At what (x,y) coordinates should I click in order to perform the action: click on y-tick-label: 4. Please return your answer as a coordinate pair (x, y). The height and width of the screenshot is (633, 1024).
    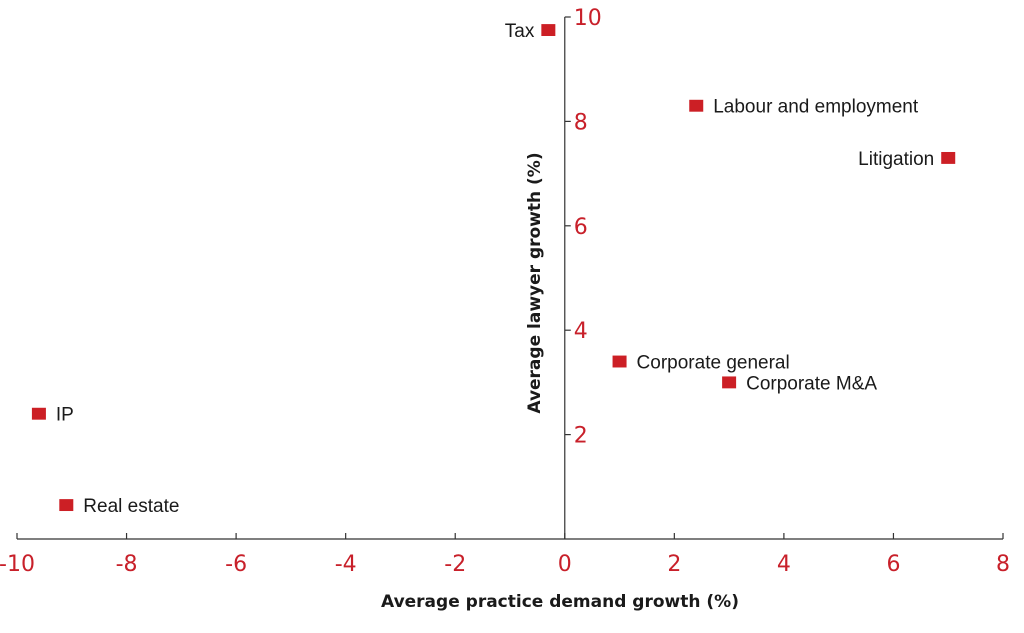
    Looking at the image, I should click on (581, 331).